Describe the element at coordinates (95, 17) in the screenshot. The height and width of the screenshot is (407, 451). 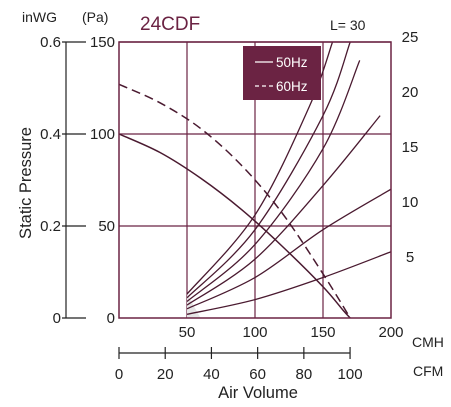
I see `y-unit-pa: (Pa)` at that location.